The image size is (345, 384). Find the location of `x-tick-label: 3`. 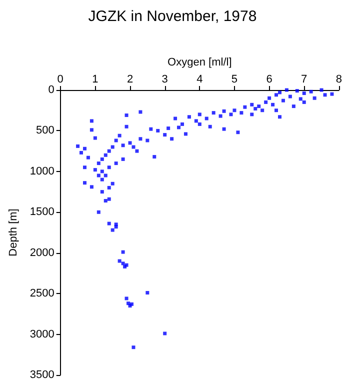

x-tick-label: 3 is located at coordinates (165, 80).